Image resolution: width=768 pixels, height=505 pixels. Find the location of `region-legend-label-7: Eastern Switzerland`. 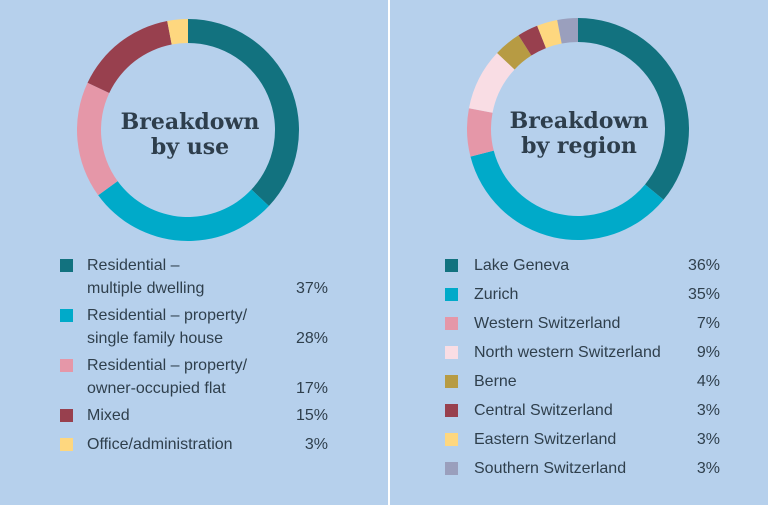

region-legend-label-7: Eastern Switzerland is located at coordinates (545, 439).